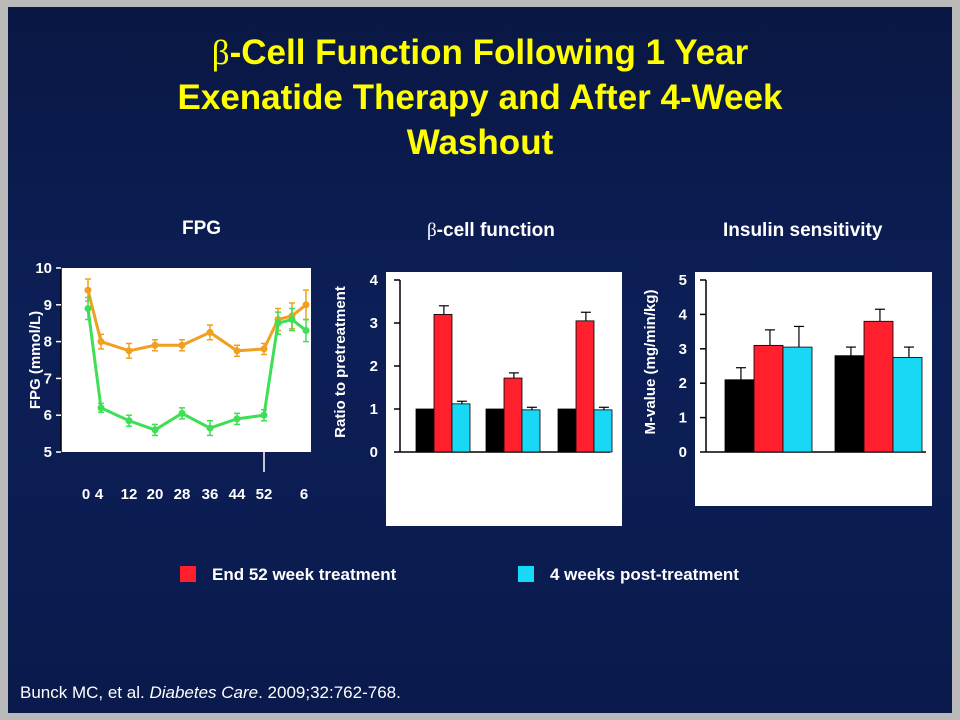  What do you see at coordinates (683, 349) in the screenshot?
I see `insulin-y-tick-label: 3` at bounding box center [683, 349].